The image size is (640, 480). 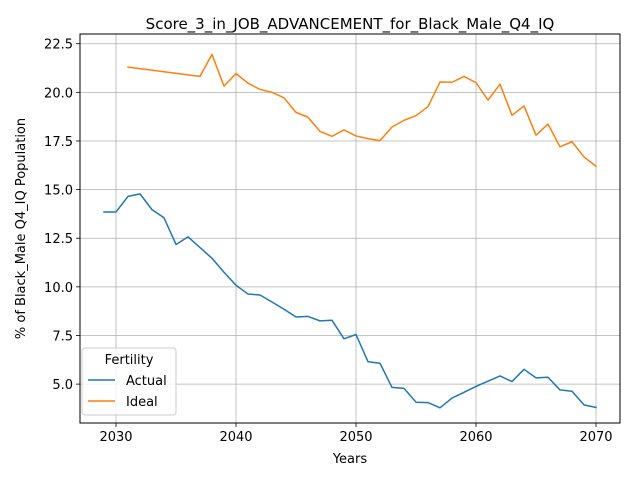 I want to click on legend: Fertility Actual Ideal, so click(x=129, y=381).